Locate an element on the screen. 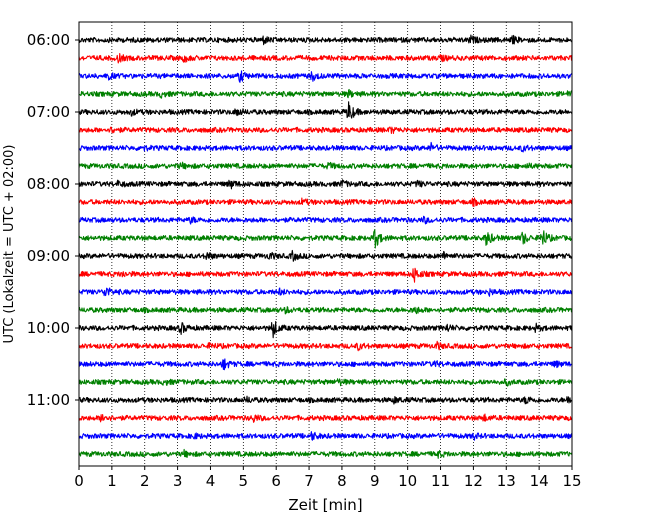  x-tick-label: 2 is located at coordinates (145, 481).